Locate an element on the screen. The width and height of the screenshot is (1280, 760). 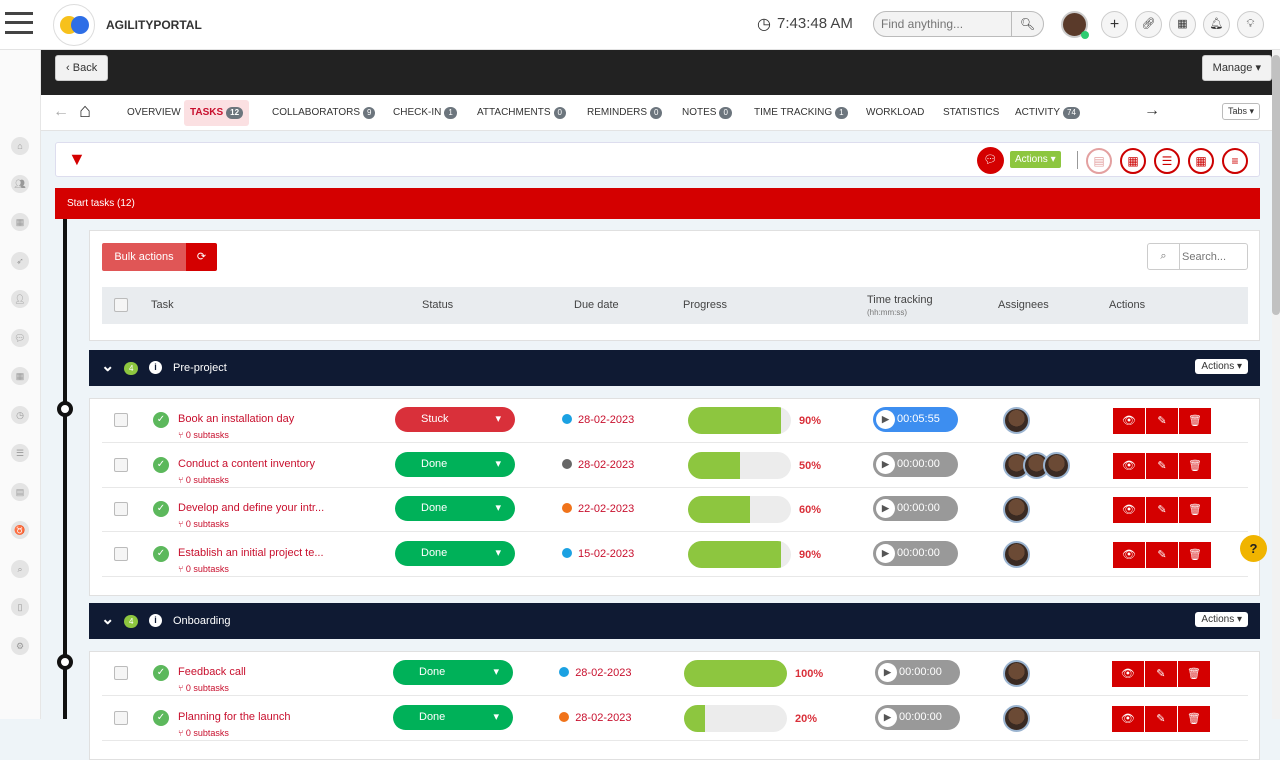
chat-icon: 💬︎ is located at coordinates (20, 338).